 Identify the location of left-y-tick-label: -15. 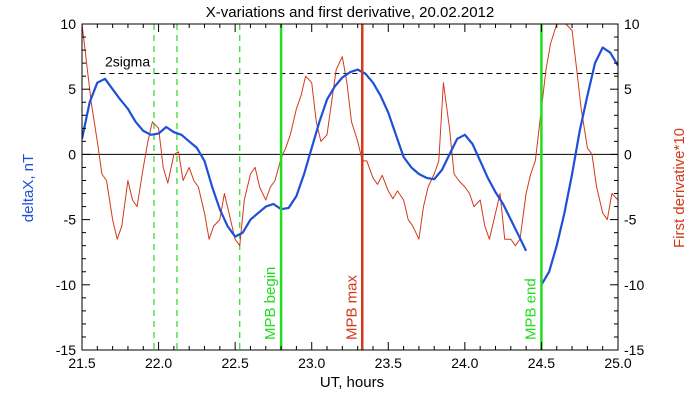
(66, 350).